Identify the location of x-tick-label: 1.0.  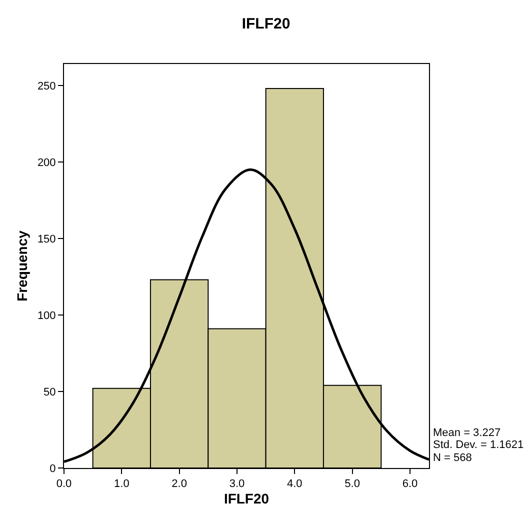
(122, 484).